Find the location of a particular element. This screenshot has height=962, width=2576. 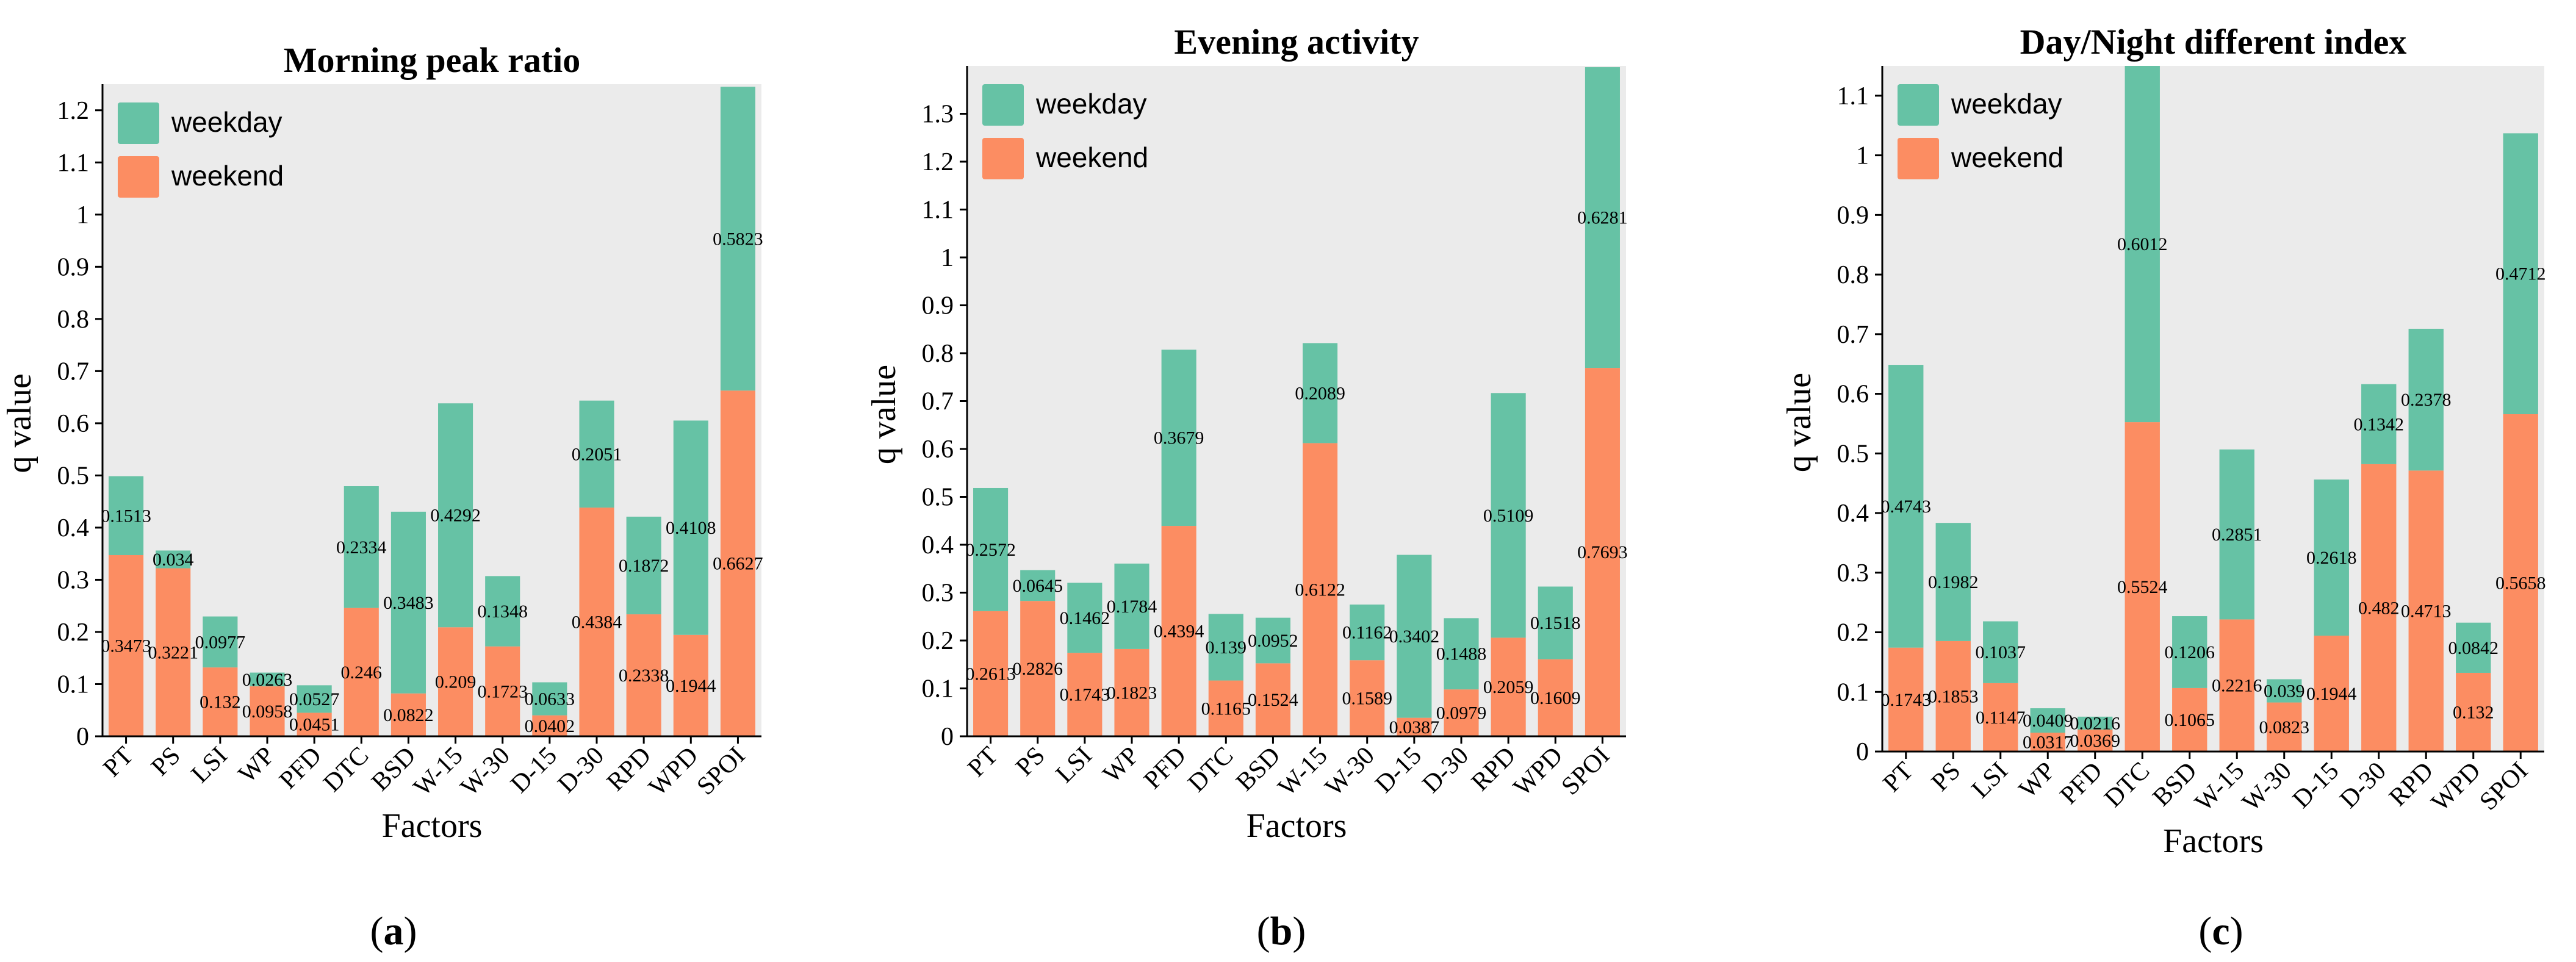

data-label-weekday: 0.6012 is located at coordinates (2142, 244).